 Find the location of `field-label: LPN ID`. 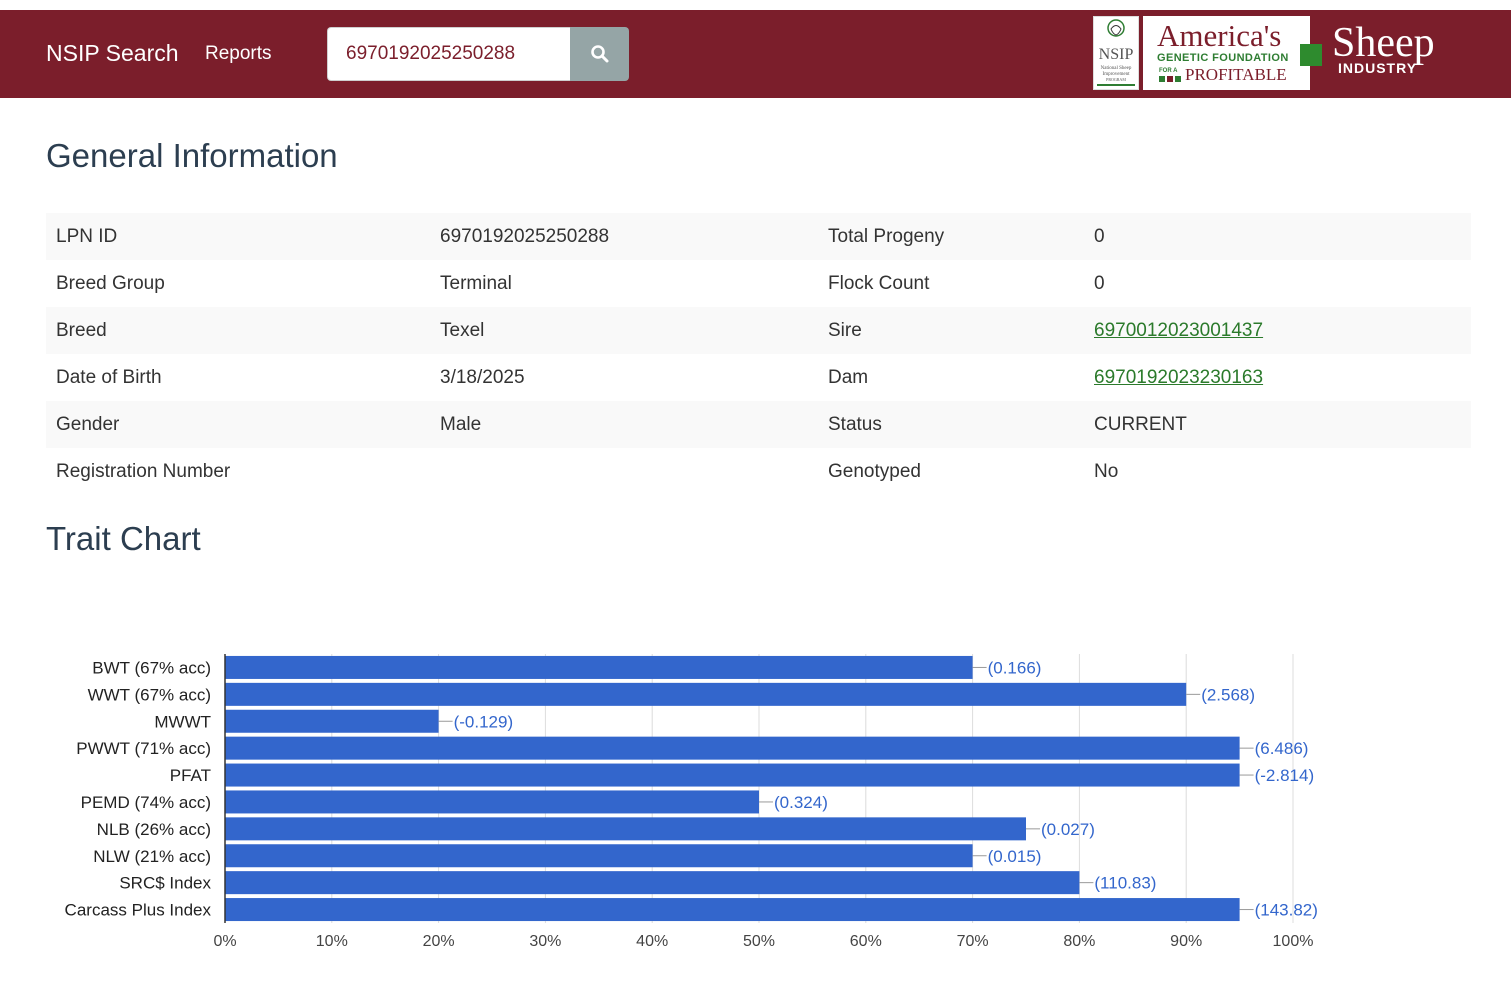

field-label: LPN ID is located at coordinates (238, 236).